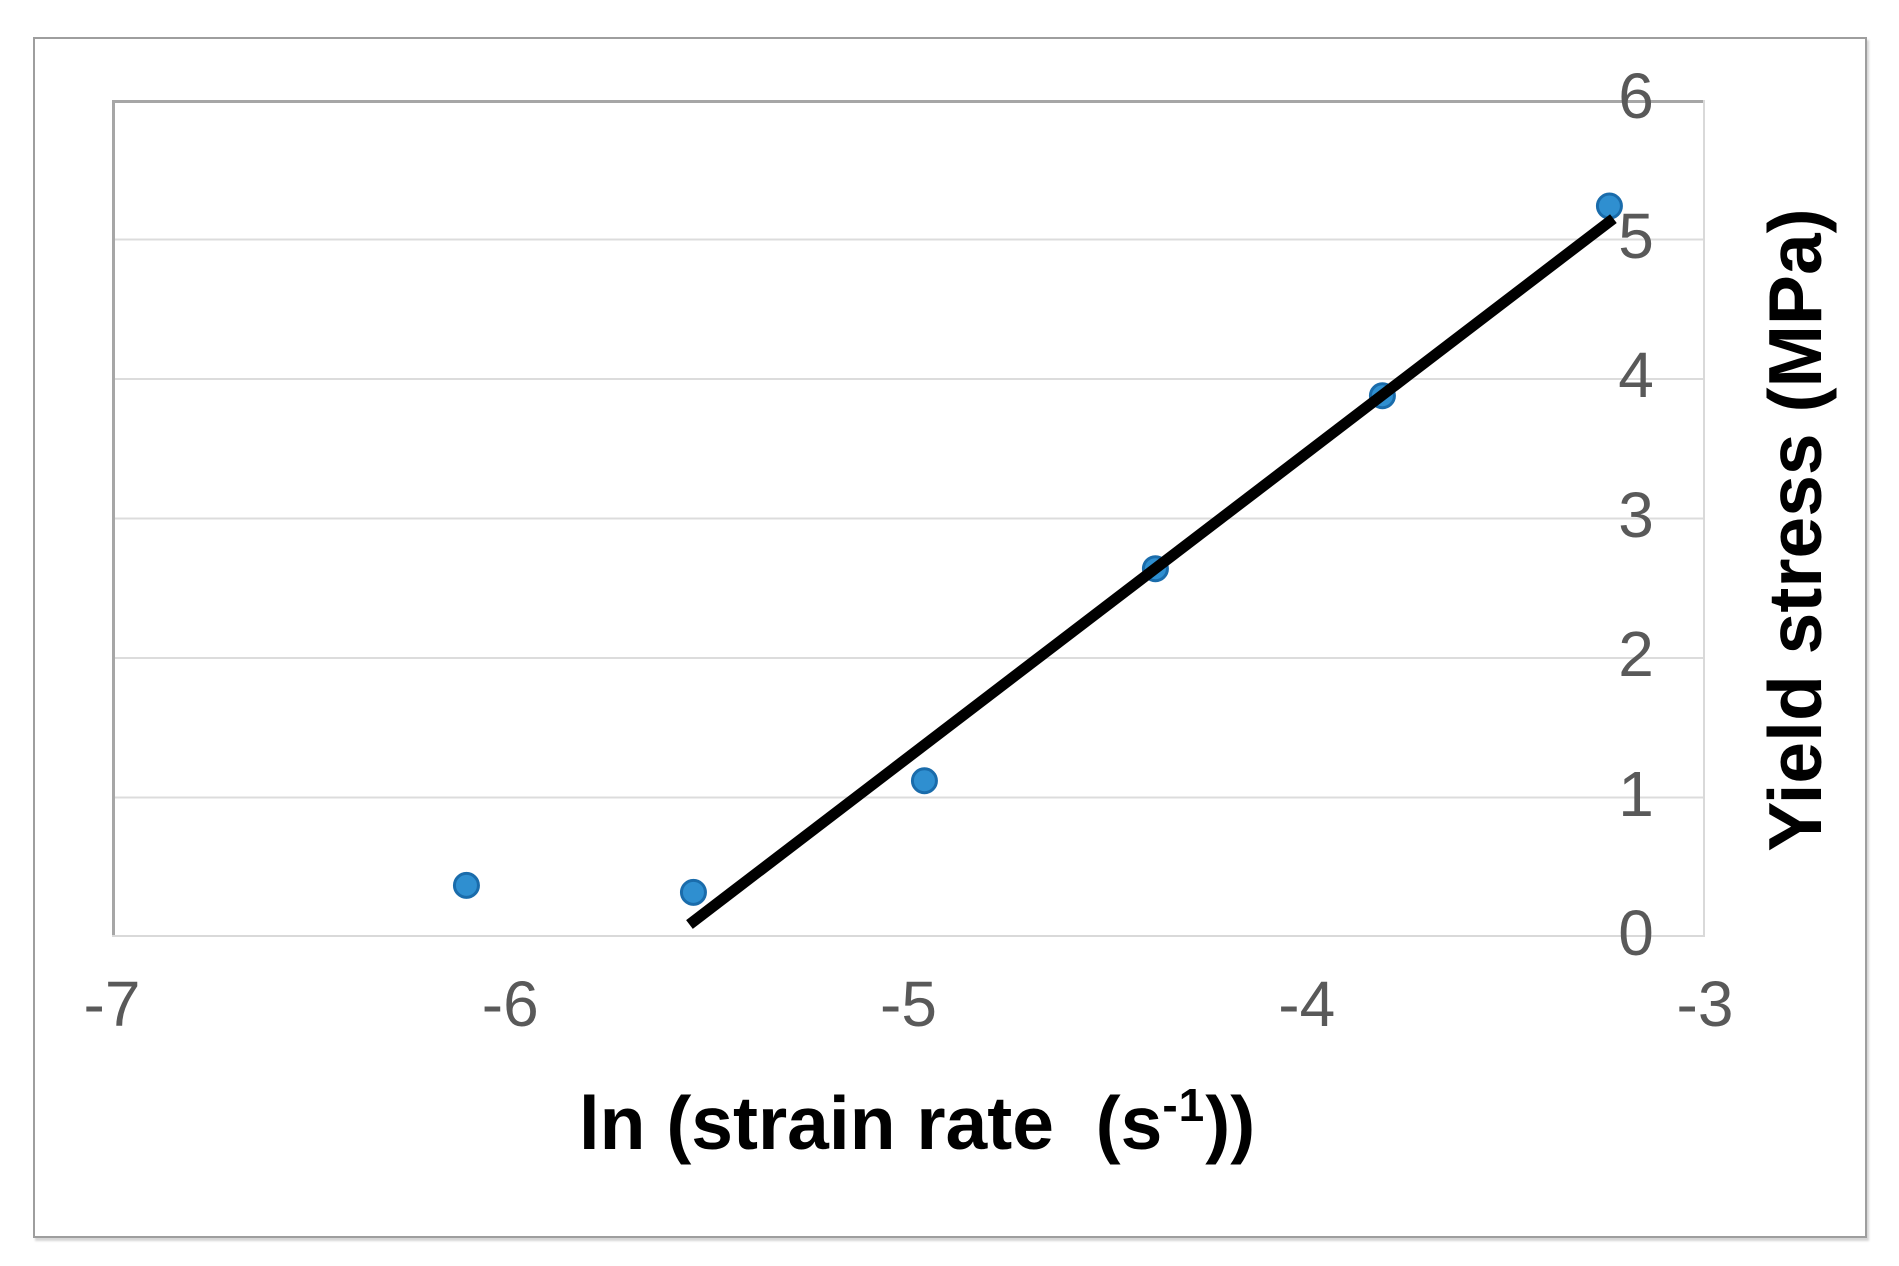 The image size is (1899, 1266). Describe the element at coordinates (1636, 793) in the screenshot. I see `y-tick-label: 1` at that location.